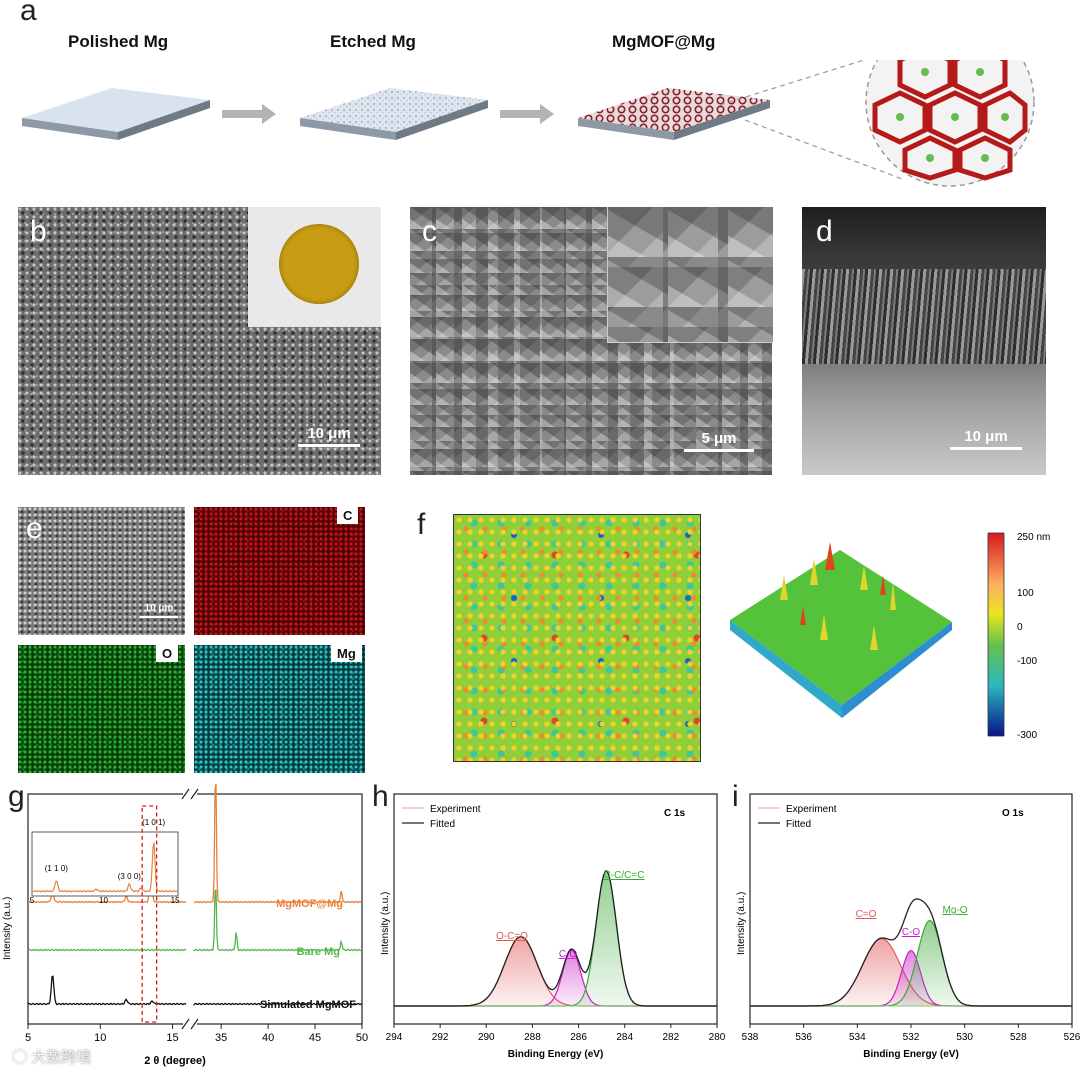 This screenshot has width=1080, height=1071. What do you see at coordinates (153, 822) in the screenshot?
I see `xrd-inset-ann-101: (1 0 1)` at bounding box center [153, 822].